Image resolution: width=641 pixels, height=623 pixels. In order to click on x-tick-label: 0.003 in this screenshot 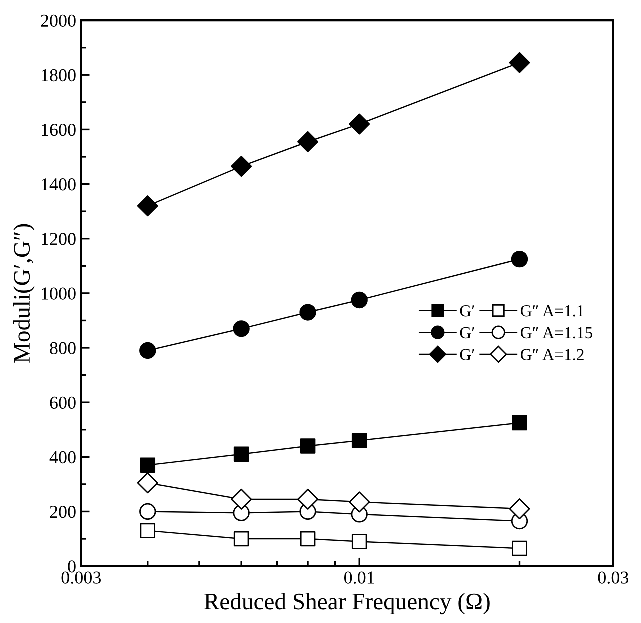, I will do `click(82, 578)`.